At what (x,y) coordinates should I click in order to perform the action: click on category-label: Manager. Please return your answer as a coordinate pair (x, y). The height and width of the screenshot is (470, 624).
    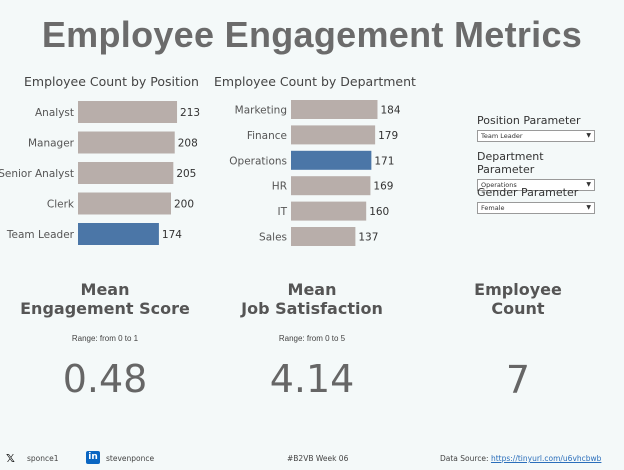
    Looking at the image, I should click on (51, 144).